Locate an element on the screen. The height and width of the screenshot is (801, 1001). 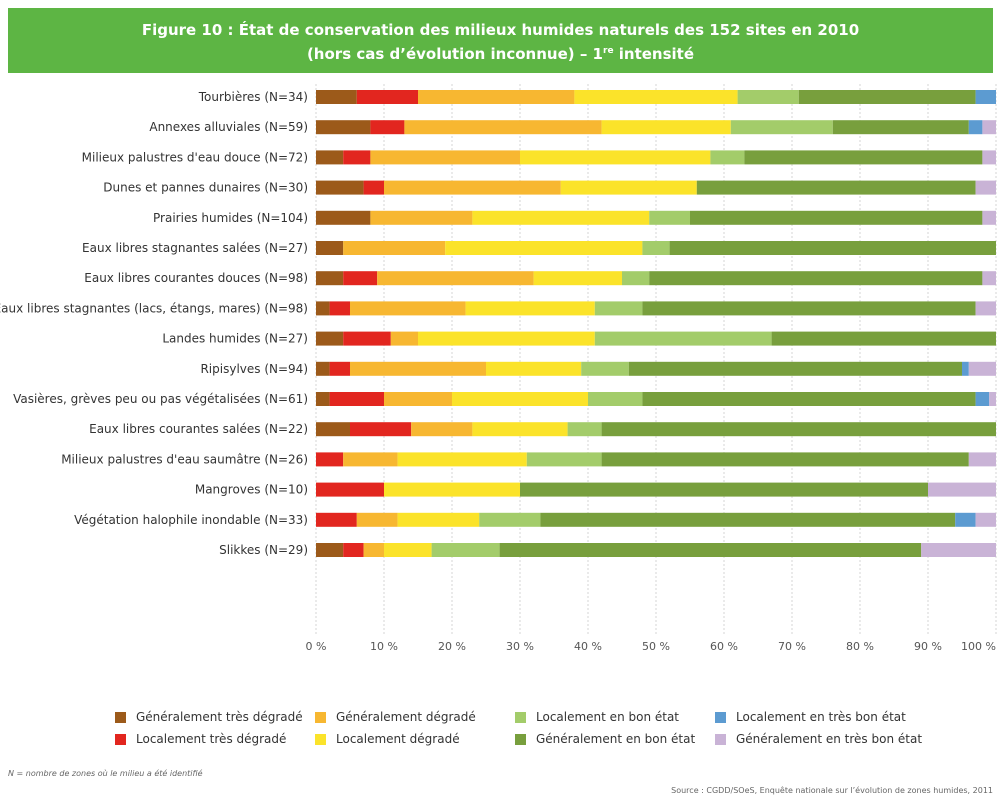
legend-item: Localement très dégradé is located at coordinates (215, 739).